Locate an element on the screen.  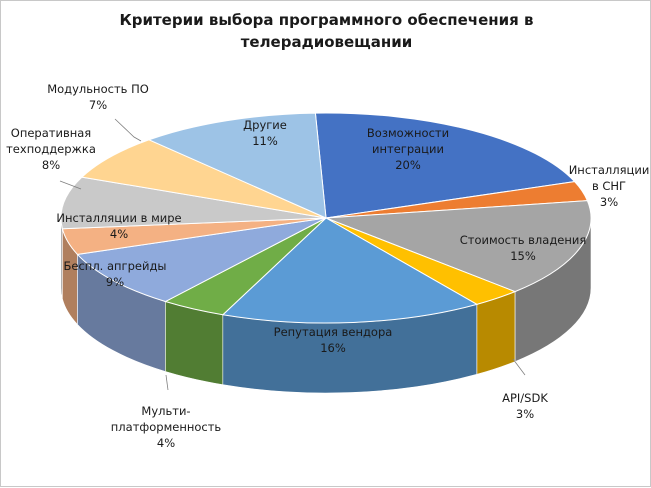
data-label-value: 7% is located at coordinates (98, 105).